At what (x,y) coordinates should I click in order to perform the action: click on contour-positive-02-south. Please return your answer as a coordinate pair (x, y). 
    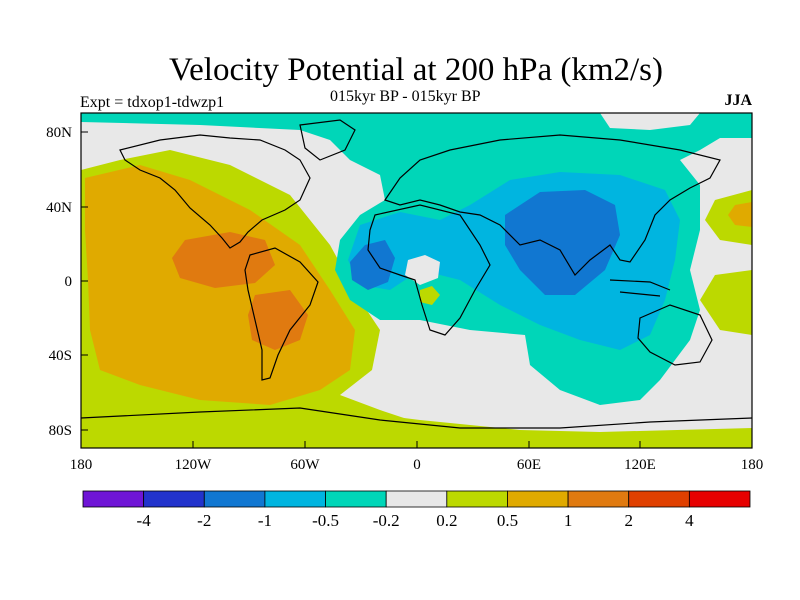
    Looking at the image, I should click on (416, 426).